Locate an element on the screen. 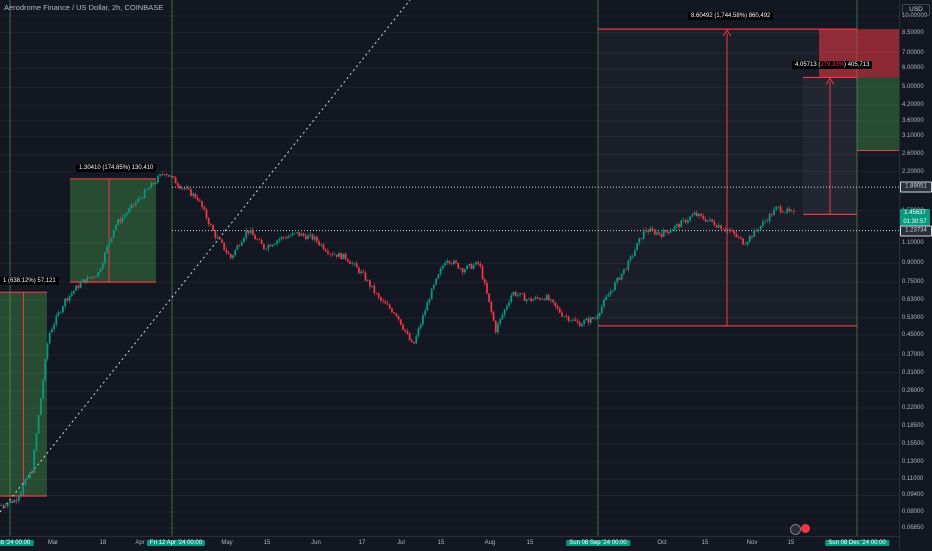 The image size is (932, 551). range-measure-label: 1 (638.12%) 57,121 is located at coordinates (29, 281).